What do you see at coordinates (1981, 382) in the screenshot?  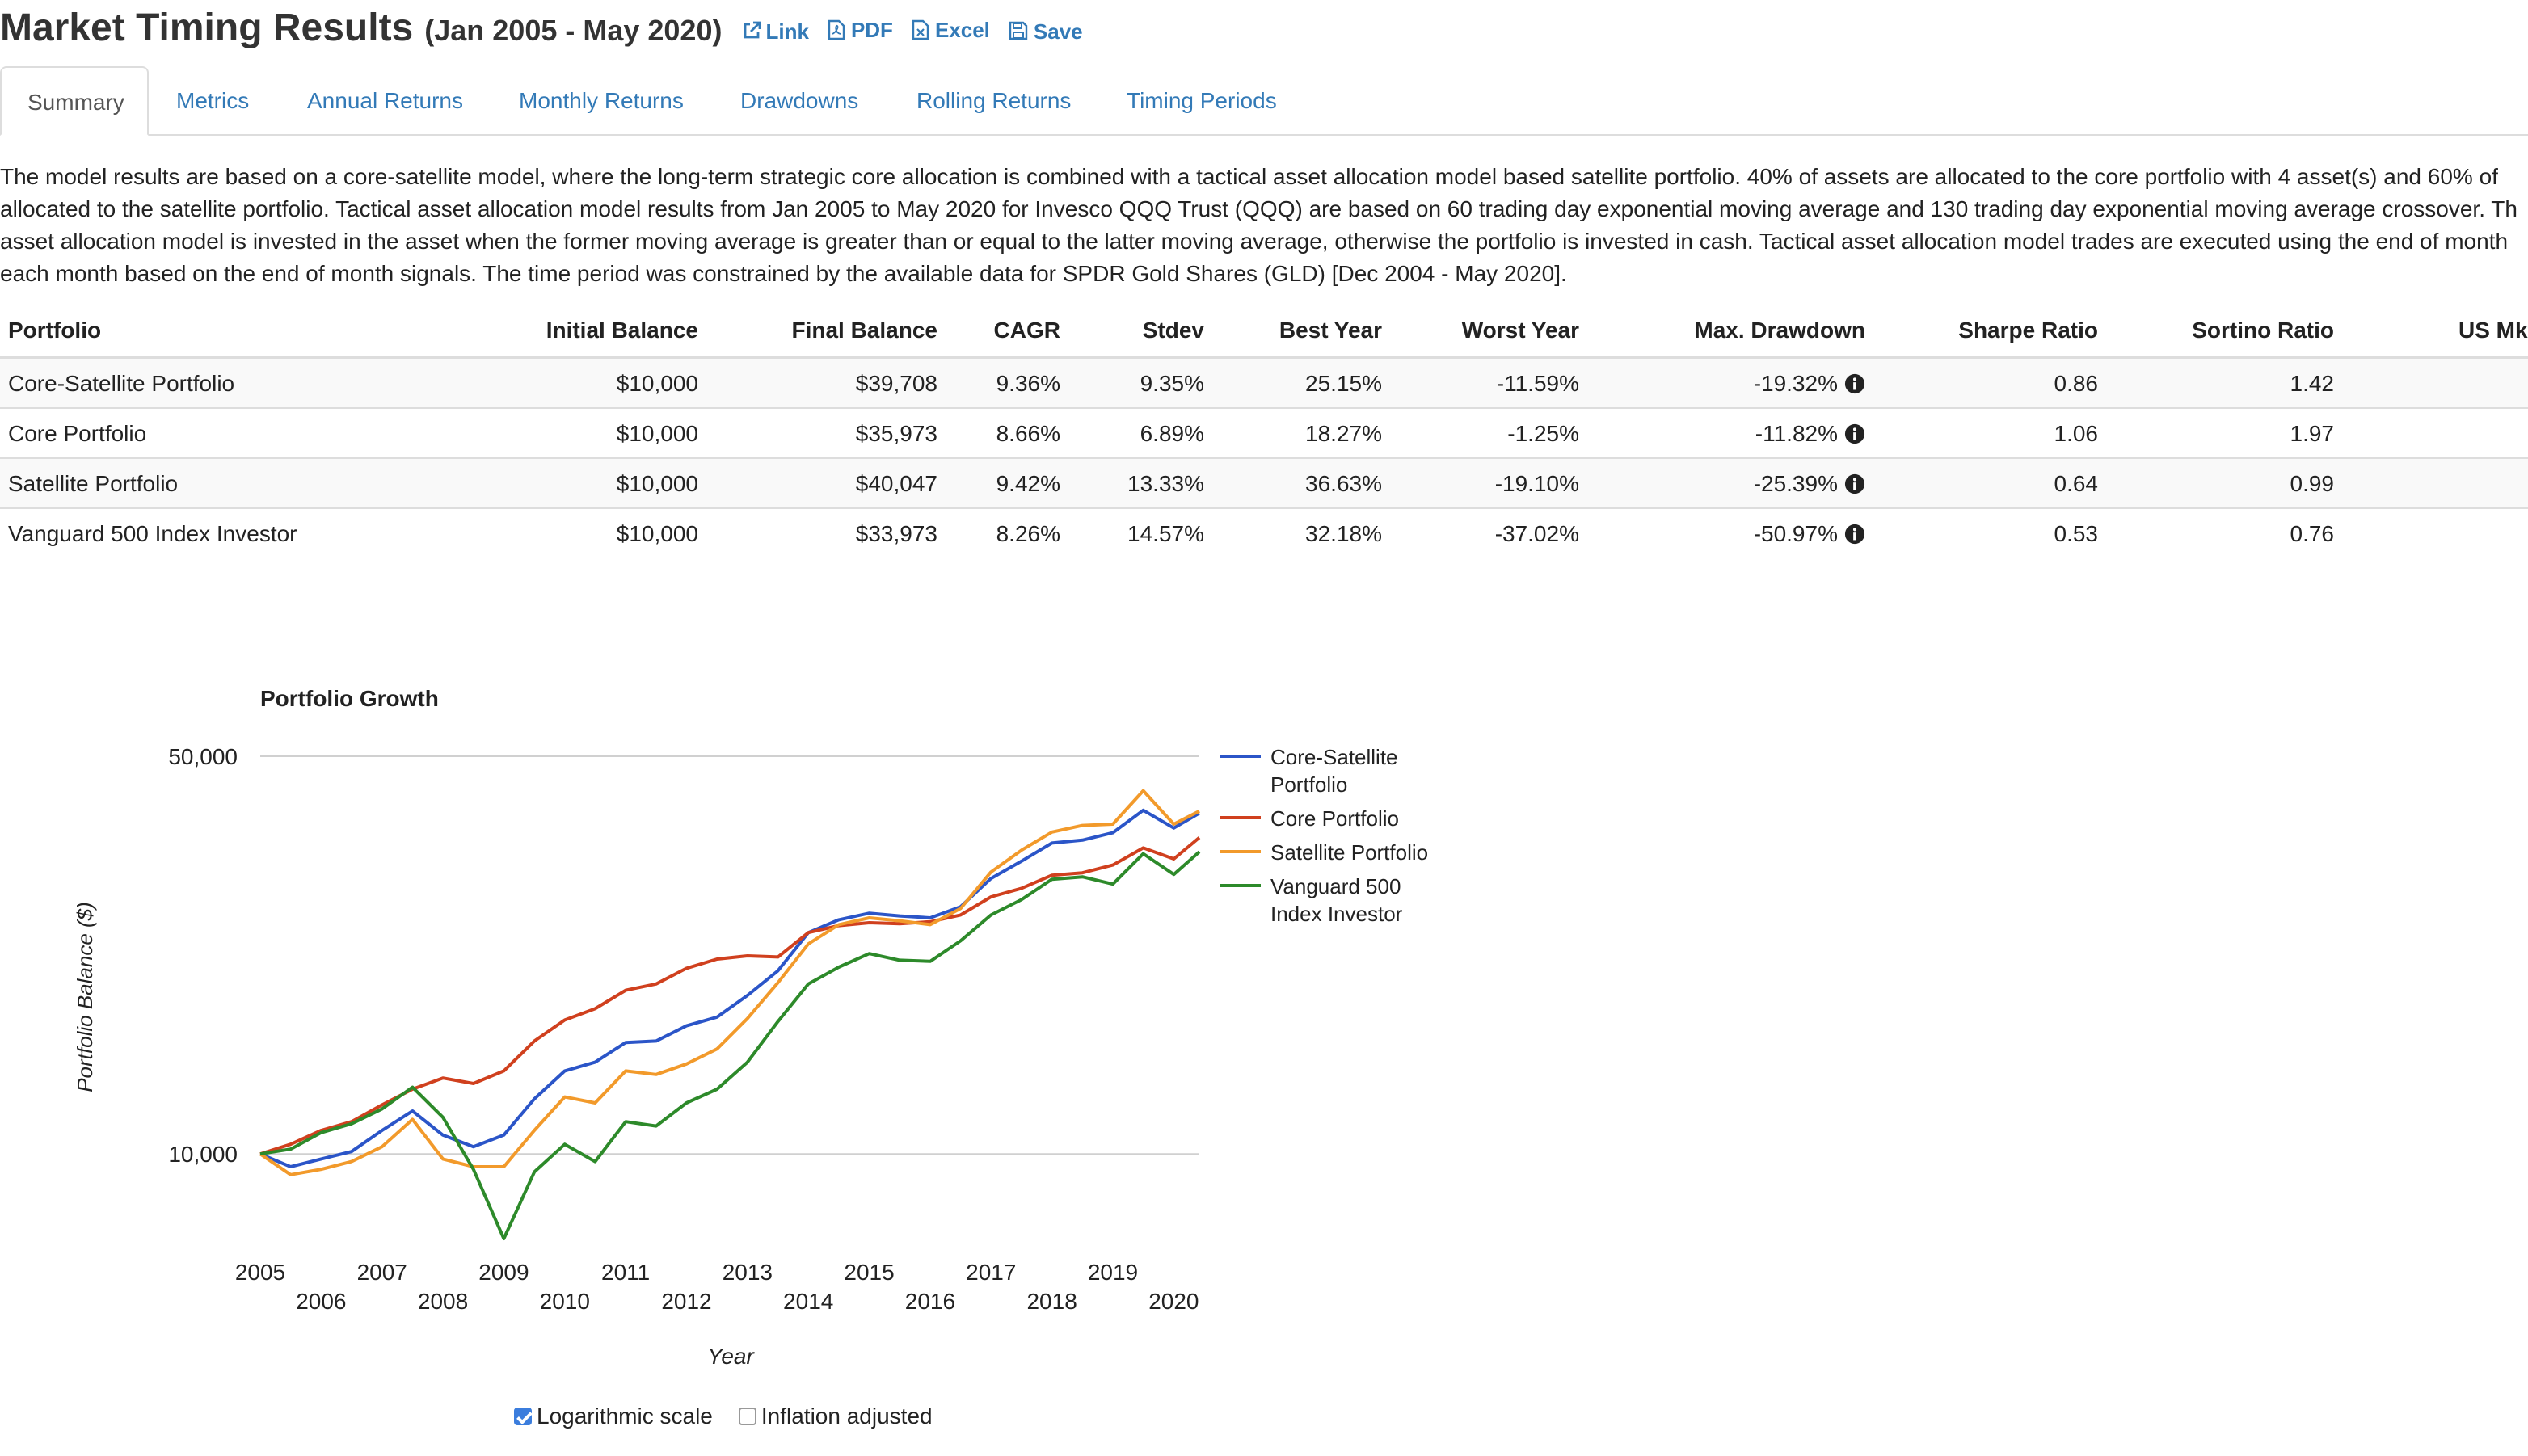 I see `cell-sharpe-ratio: 0.86` at bounding box center [1981, 382].